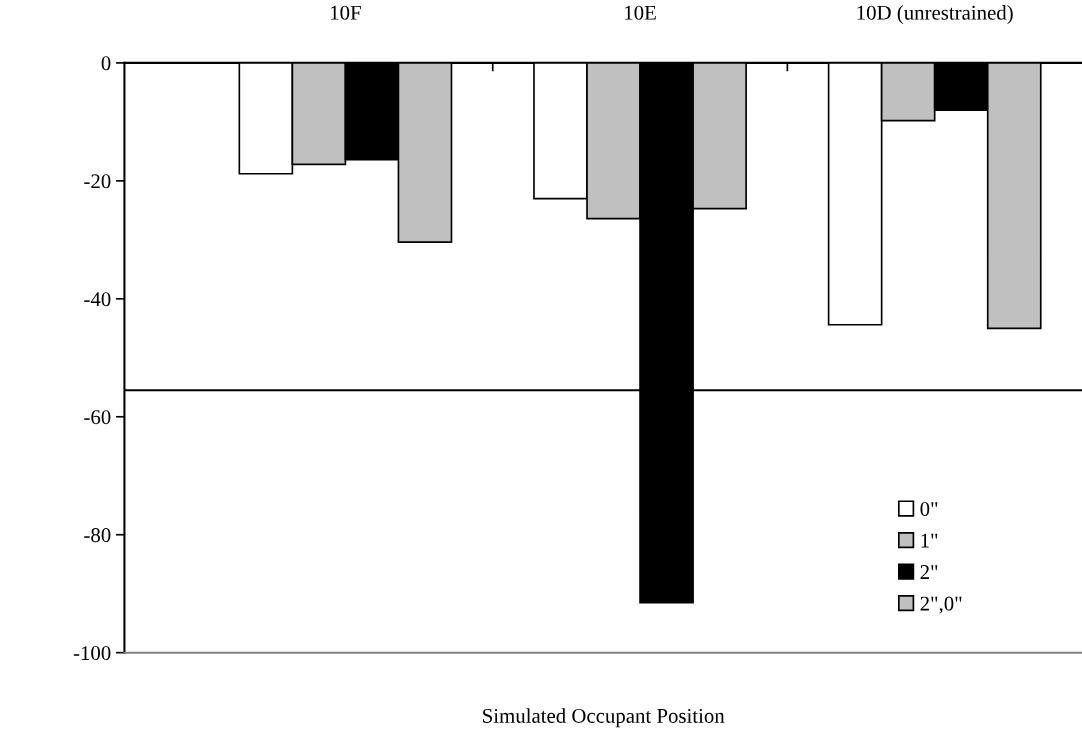 The width and height of the screenshot is (1082, 740). What do you see at coordinates (929, 572) in the screenshot?
I see `legend-label: 2"` at bounding box center [929, 572].